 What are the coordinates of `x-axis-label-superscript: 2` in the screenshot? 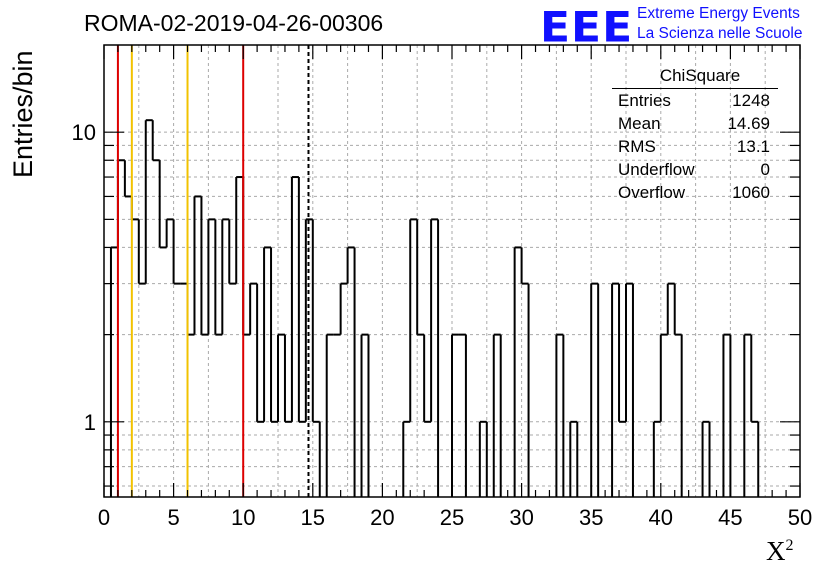 It's located at (789, 545).